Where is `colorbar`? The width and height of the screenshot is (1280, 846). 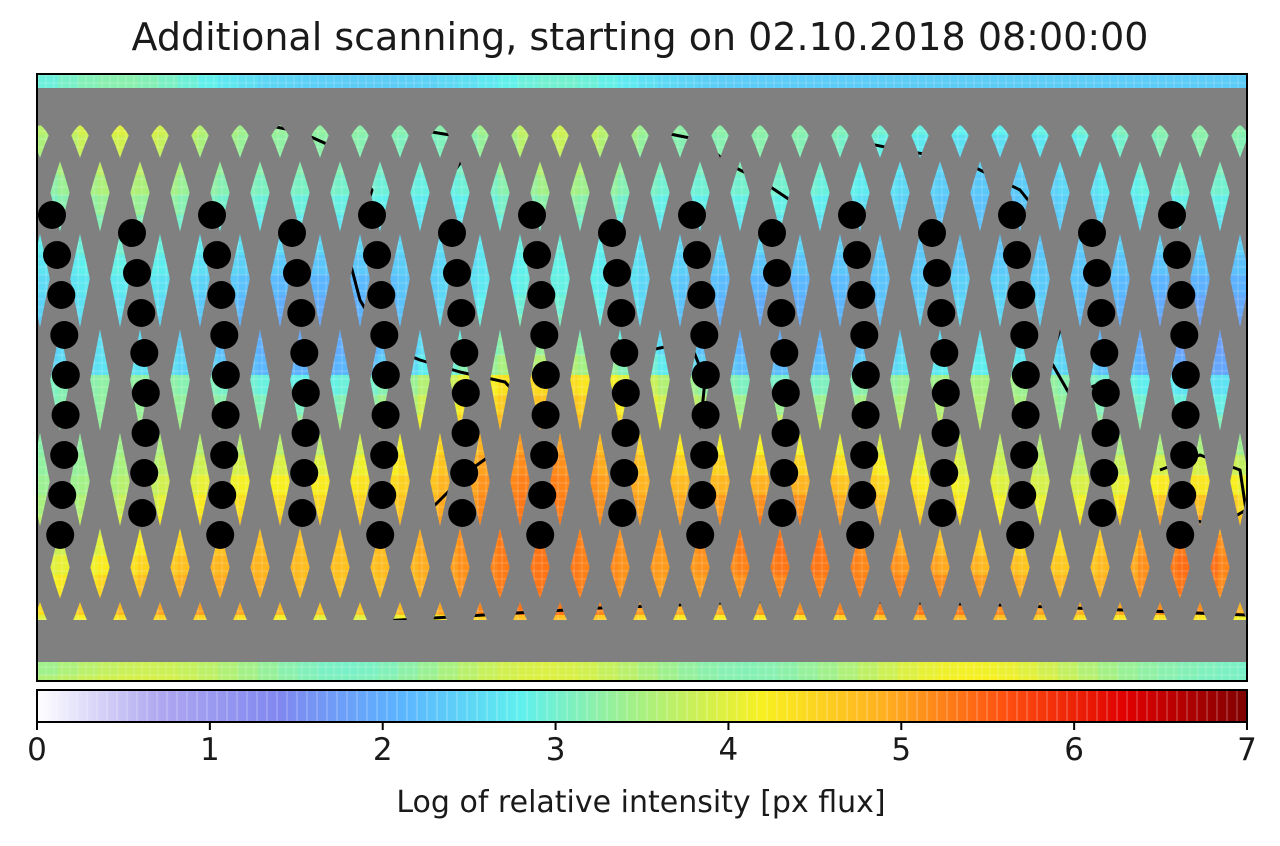
colorbar is located at coordinates (642, 709).